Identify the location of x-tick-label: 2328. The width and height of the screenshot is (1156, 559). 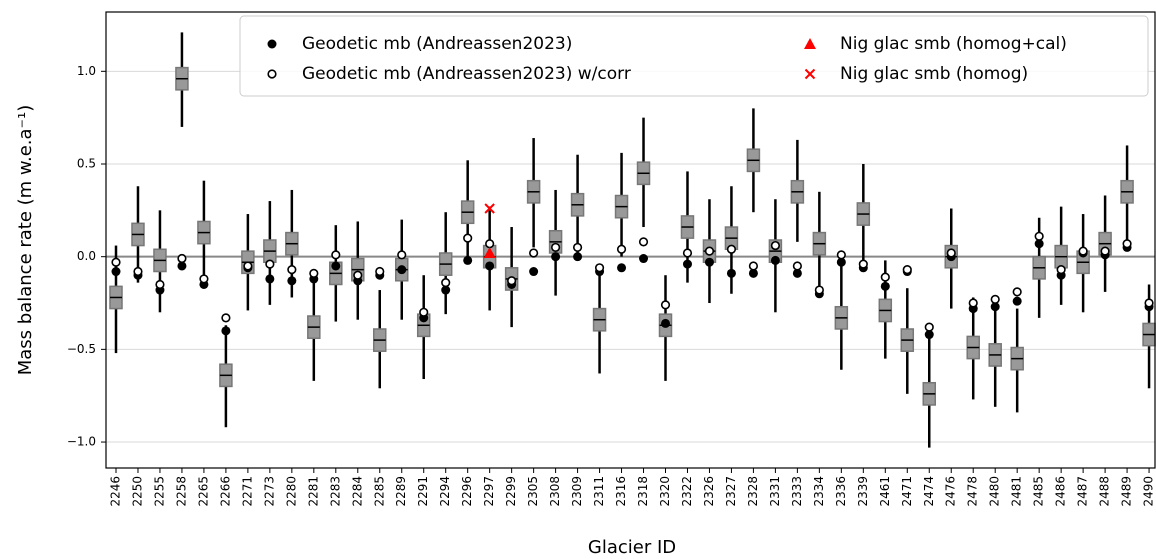
(753, 491).